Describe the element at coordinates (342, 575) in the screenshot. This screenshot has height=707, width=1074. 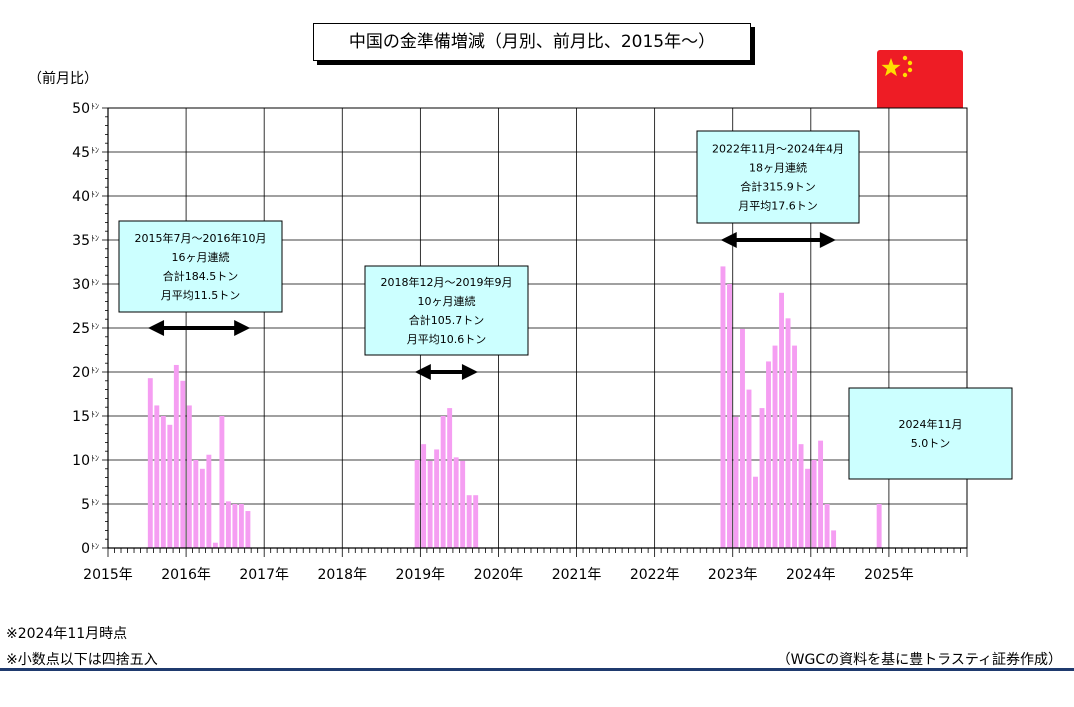
I see `x-tick-label: 2018年` at that location.